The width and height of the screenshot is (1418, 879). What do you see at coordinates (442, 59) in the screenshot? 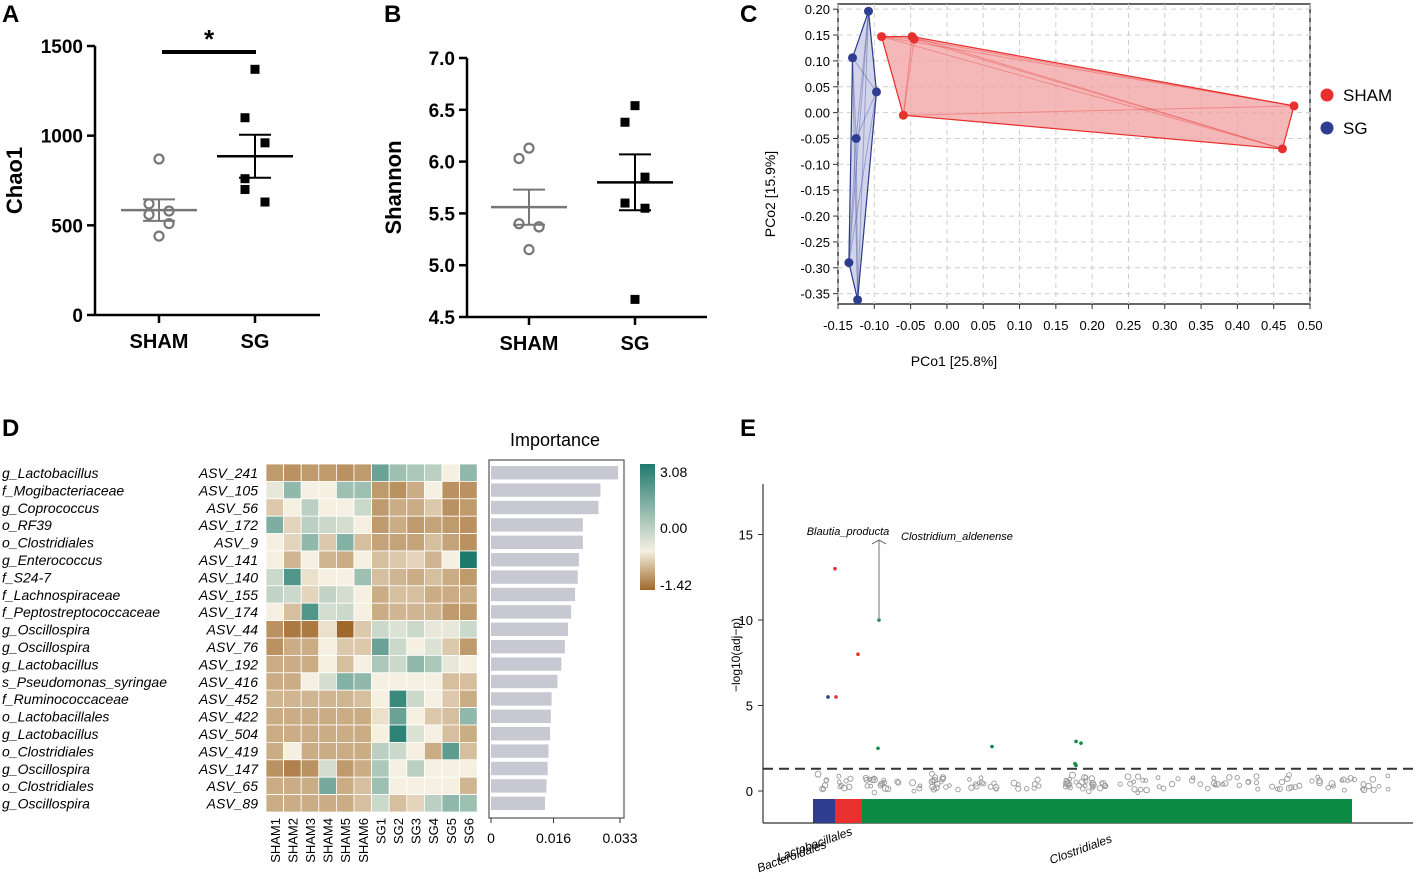
I see `y-tick-label: 7.0` at bounding box center [442, 59].